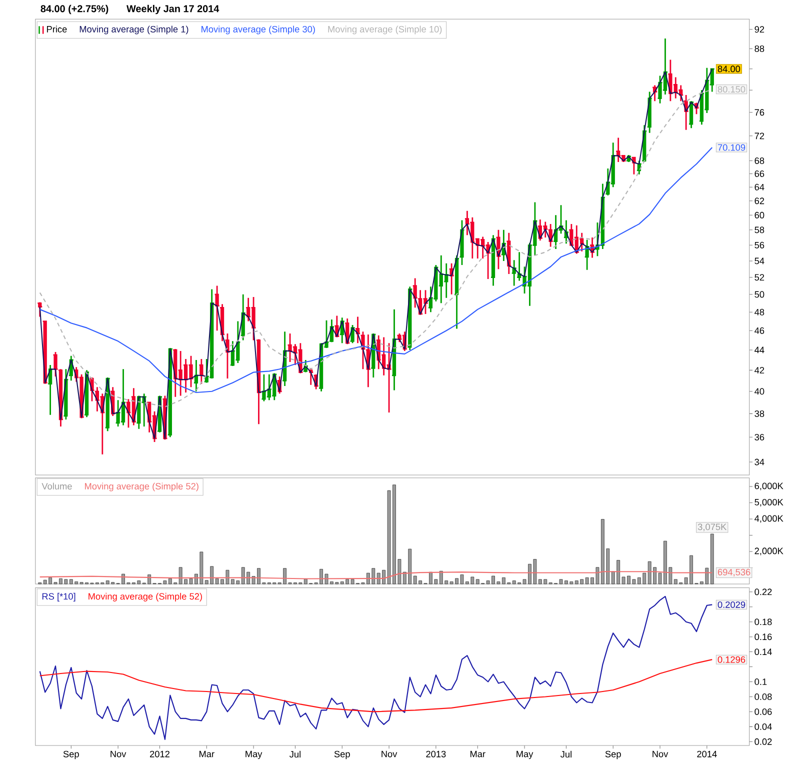 The image size is (800, 765). Describe the element at coordinates (759, 201) in the screenshot. I see `y-tick-label: 62` at that location.